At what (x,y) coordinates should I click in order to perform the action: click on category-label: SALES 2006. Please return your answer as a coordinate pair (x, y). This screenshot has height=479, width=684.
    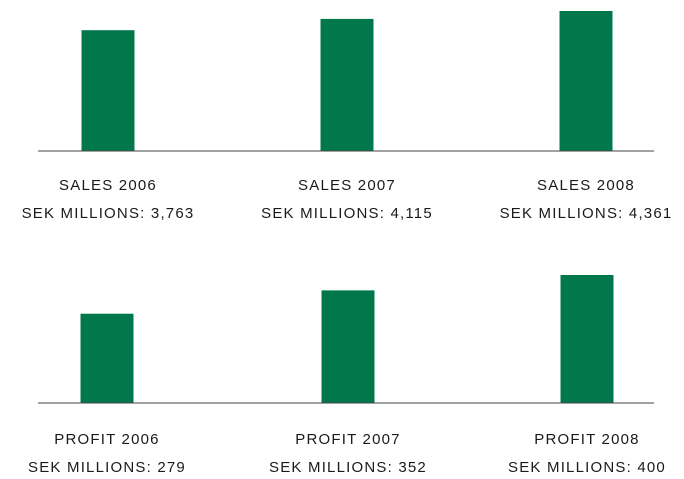
    Looking at the image, I should click on (108, 185).